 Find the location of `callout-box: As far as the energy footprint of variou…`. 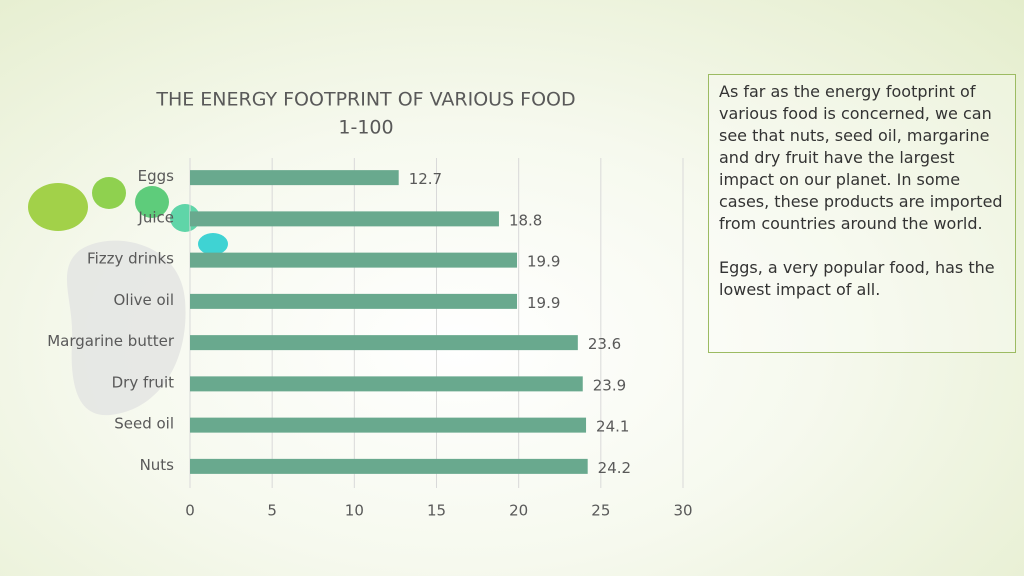

callout-box: As far as the energy footprint of variou… is located at coordinates (862, 213).